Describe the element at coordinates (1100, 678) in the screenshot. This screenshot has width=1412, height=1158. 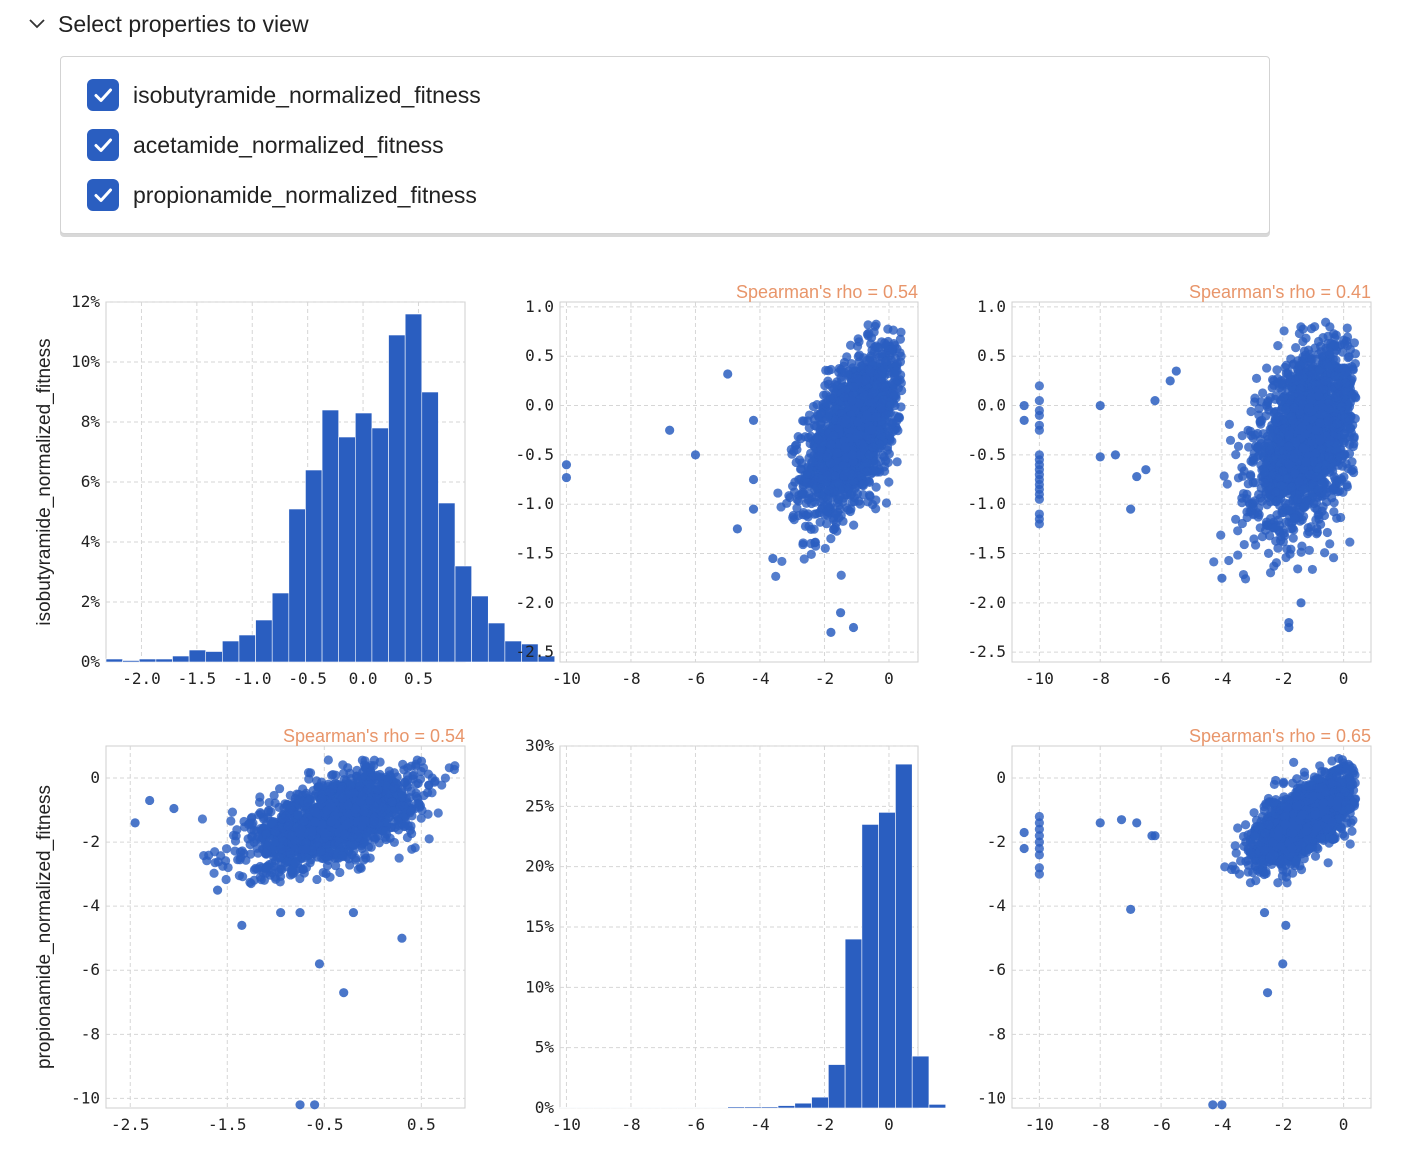
I see `x-tick-label: -8` at that location.